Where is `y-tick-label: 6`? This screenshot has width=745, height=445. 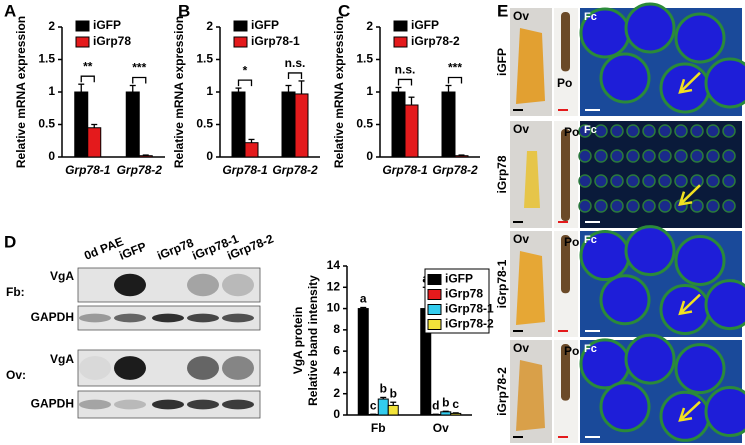
y-tick-label: 6 is located at coordinates (336, 350).